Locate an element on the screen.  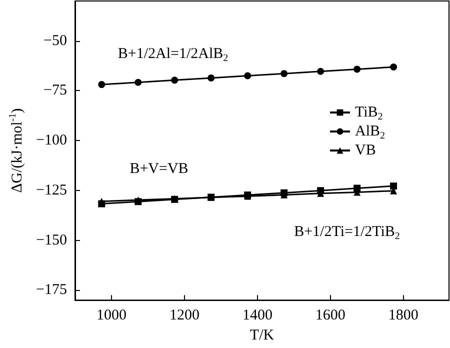
y-axis-title: ΔG/(kJ·mol-1) is located at coordinates (17, 150).